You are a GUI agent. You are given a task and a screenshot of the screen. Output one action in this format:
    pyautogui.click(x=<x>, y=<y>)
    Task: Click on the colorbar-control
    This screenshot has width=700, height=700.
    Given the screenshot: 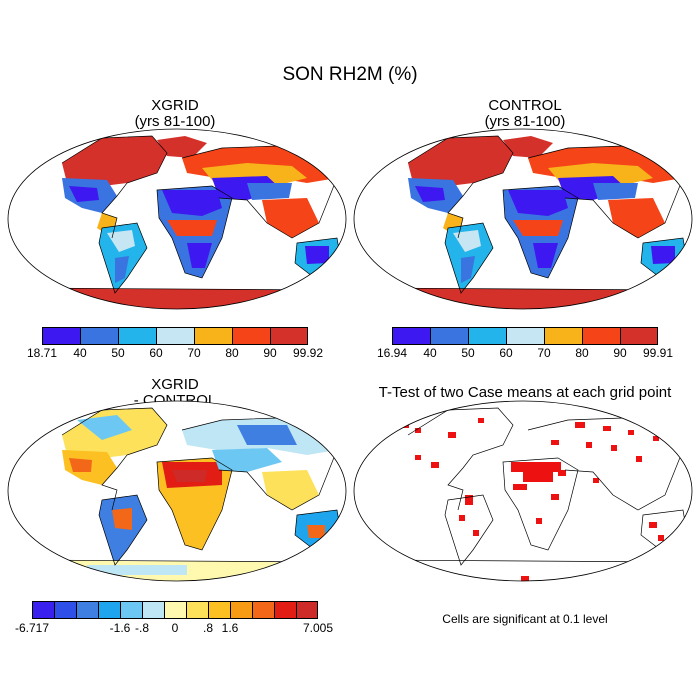 What is the action you would take?
    pyautogui.click(x=525, y=336)
    